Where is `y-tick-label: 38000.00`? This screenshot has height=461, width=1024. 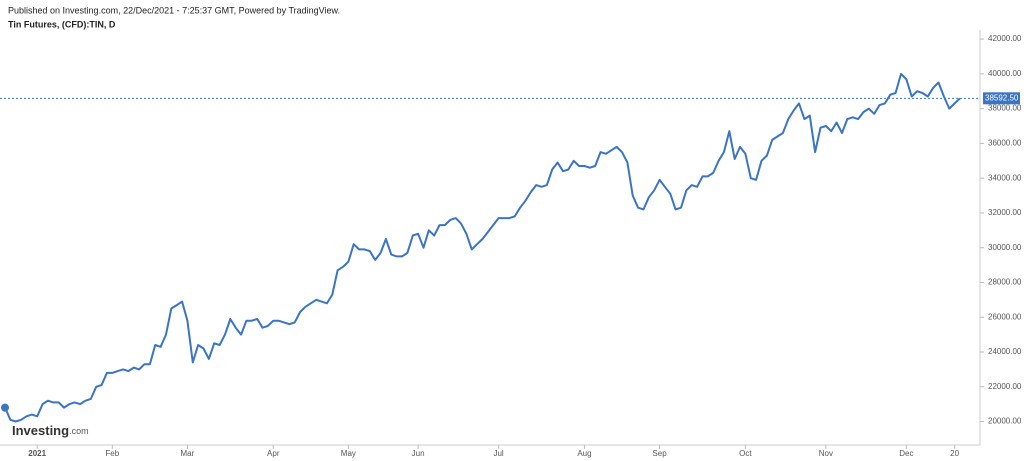 y-tick-label: 38000.00 is located at coordinates (1005, 108).